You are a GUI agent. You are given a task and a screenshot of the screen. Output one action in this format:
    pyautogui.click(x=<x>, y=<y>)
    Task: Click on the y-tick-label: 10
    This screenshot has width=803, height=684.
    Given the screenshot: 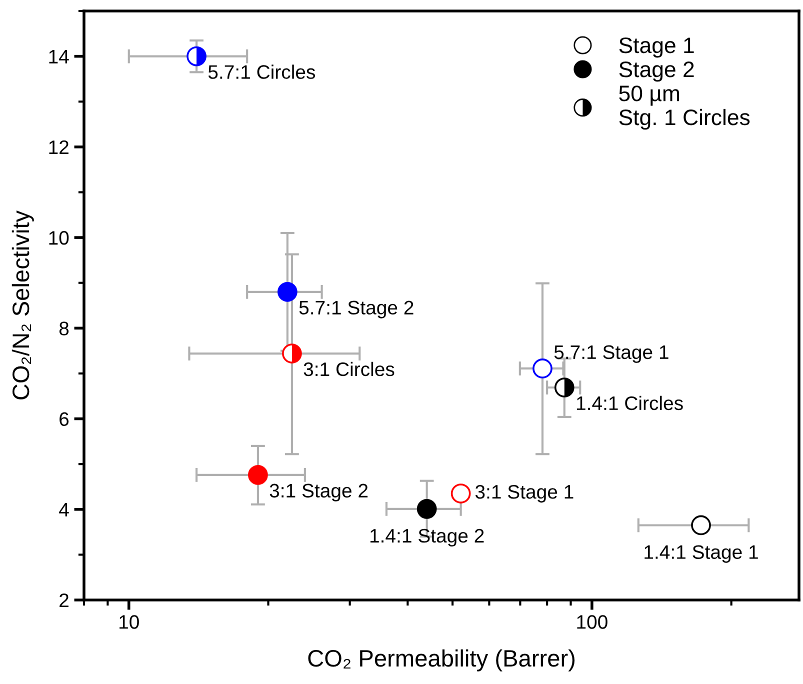 What is the action you would take?
    pyautogui.click(x=59, y=238)
    